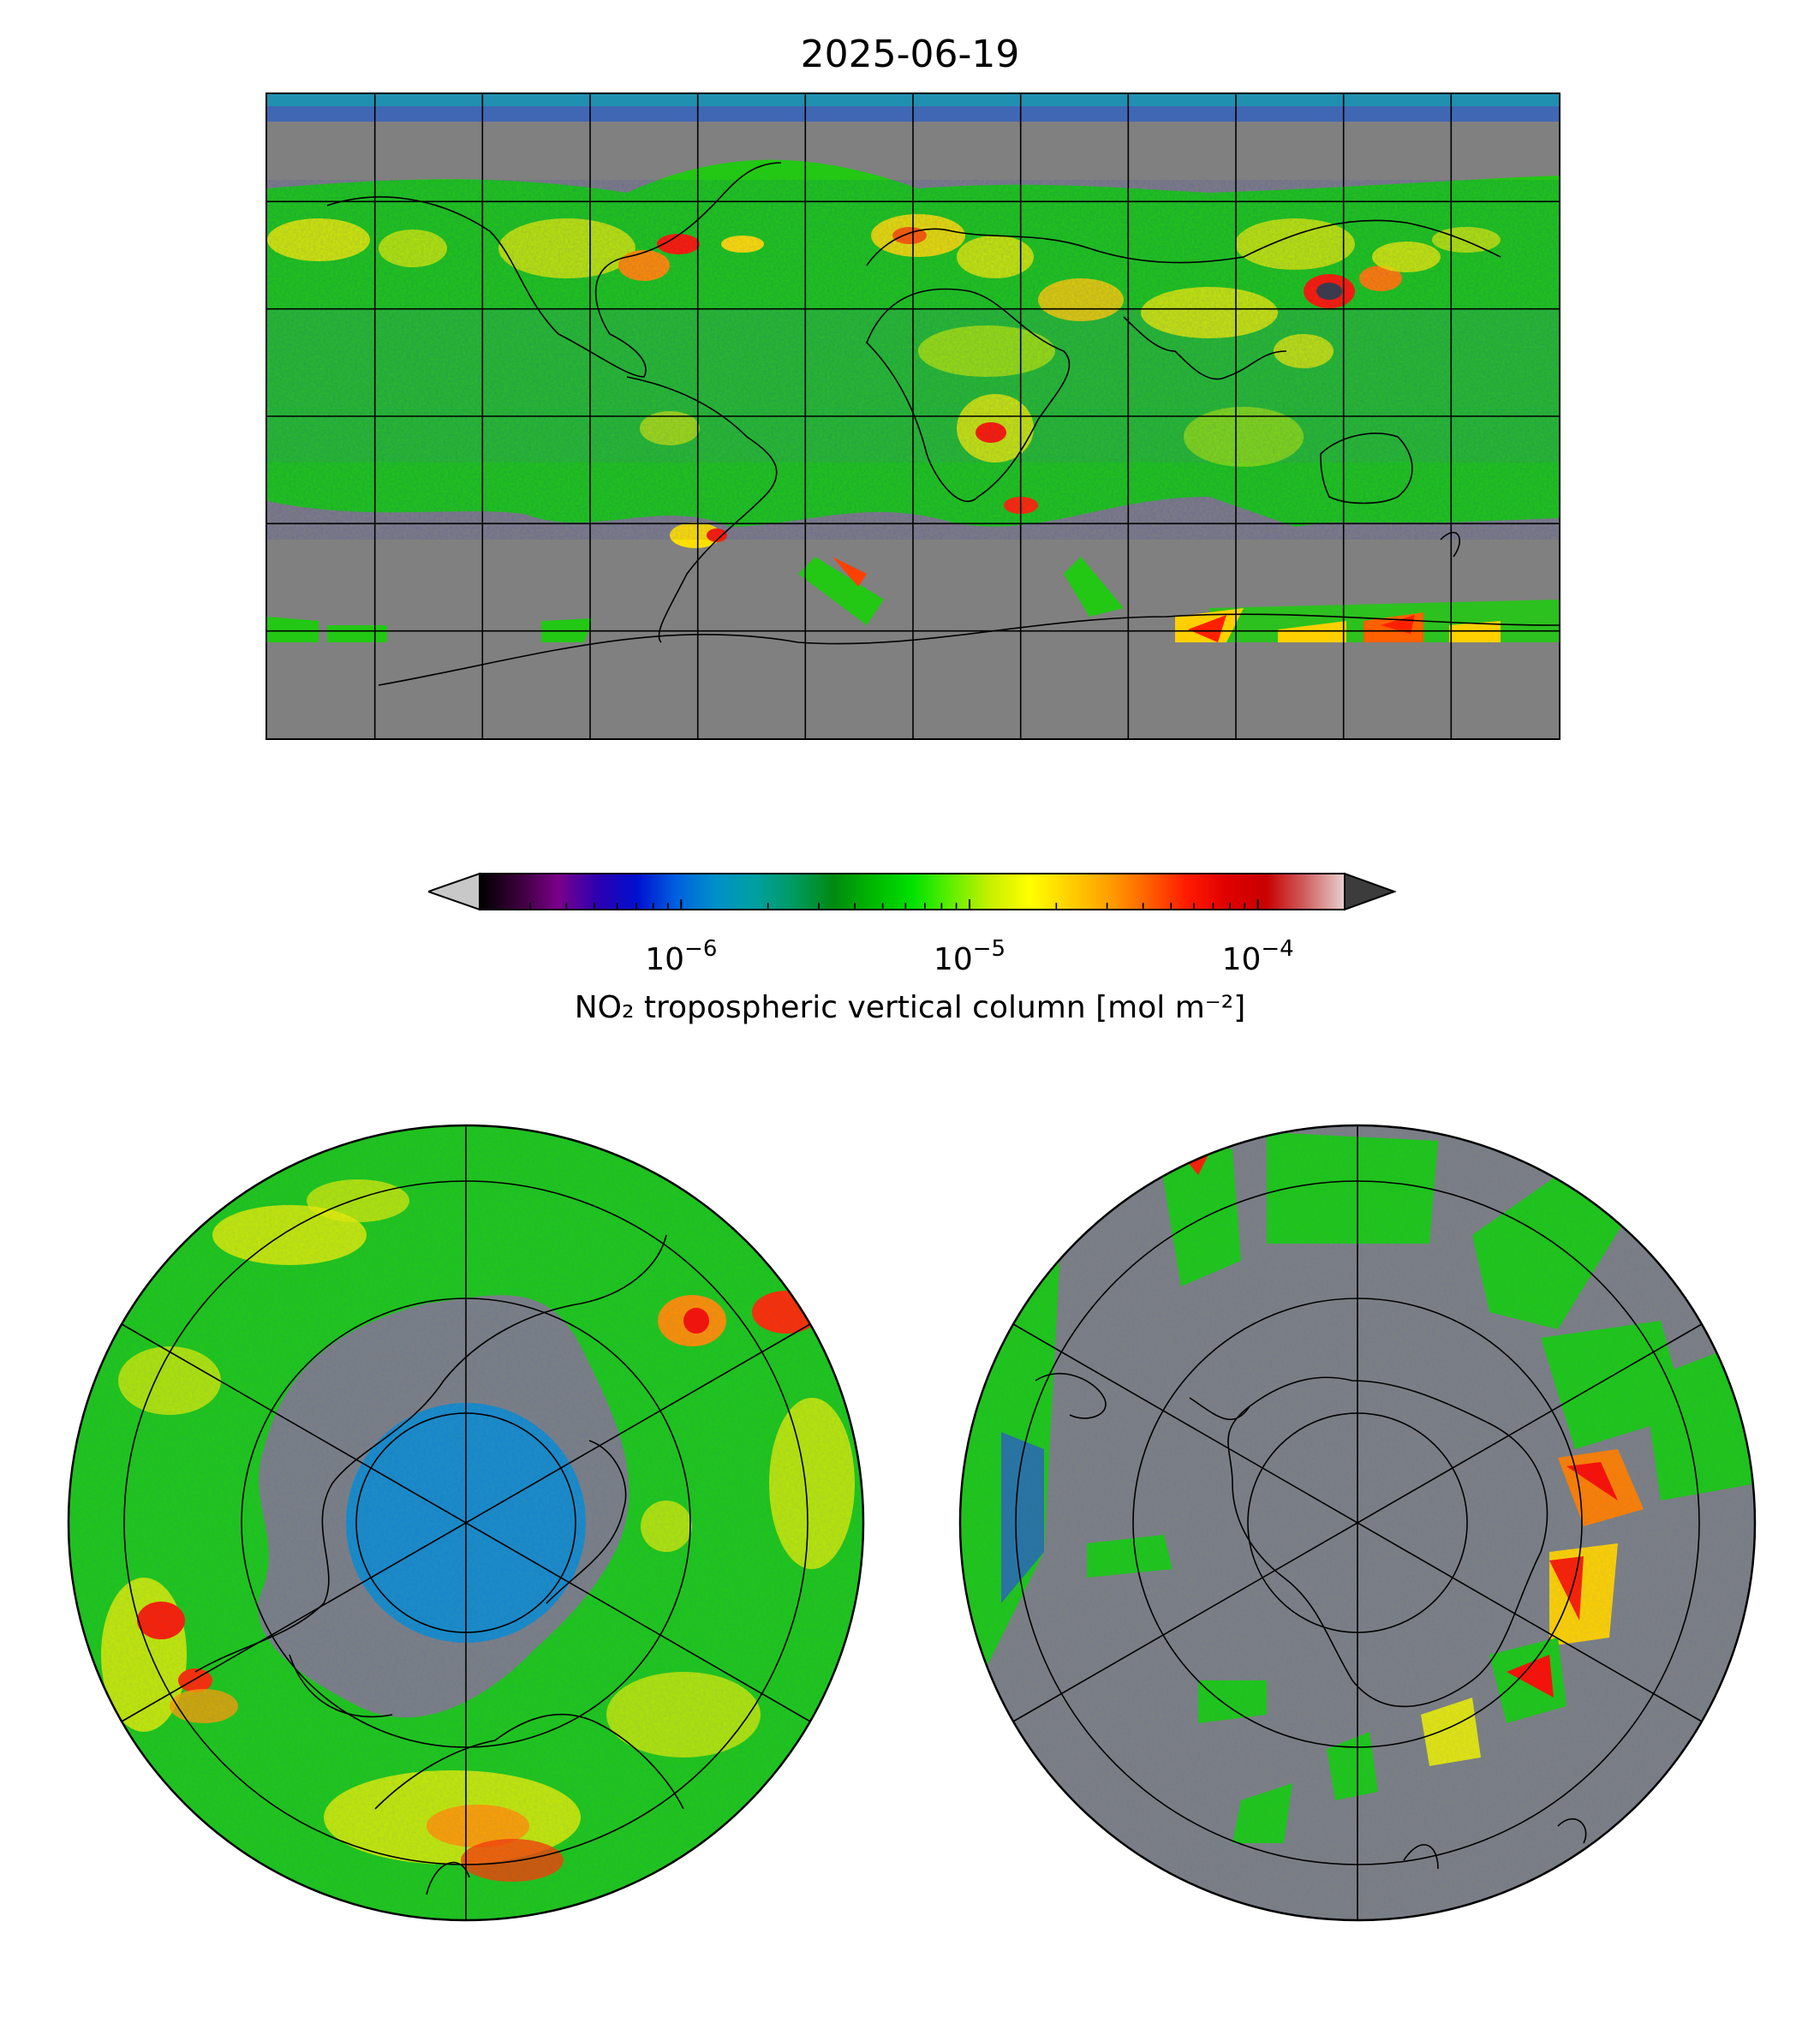  I want to click on colorbar, so click(911, 891).